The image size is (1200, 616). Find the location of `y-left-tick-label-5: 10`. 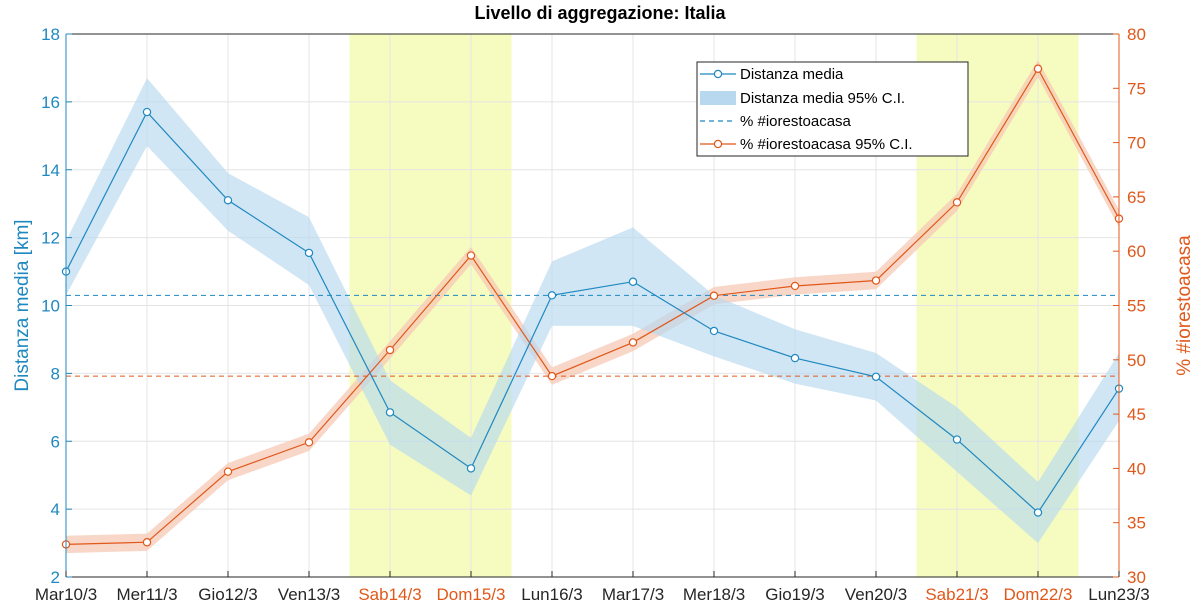

y-left-tick-label-5: 10 is located at coordinates (50, 306).